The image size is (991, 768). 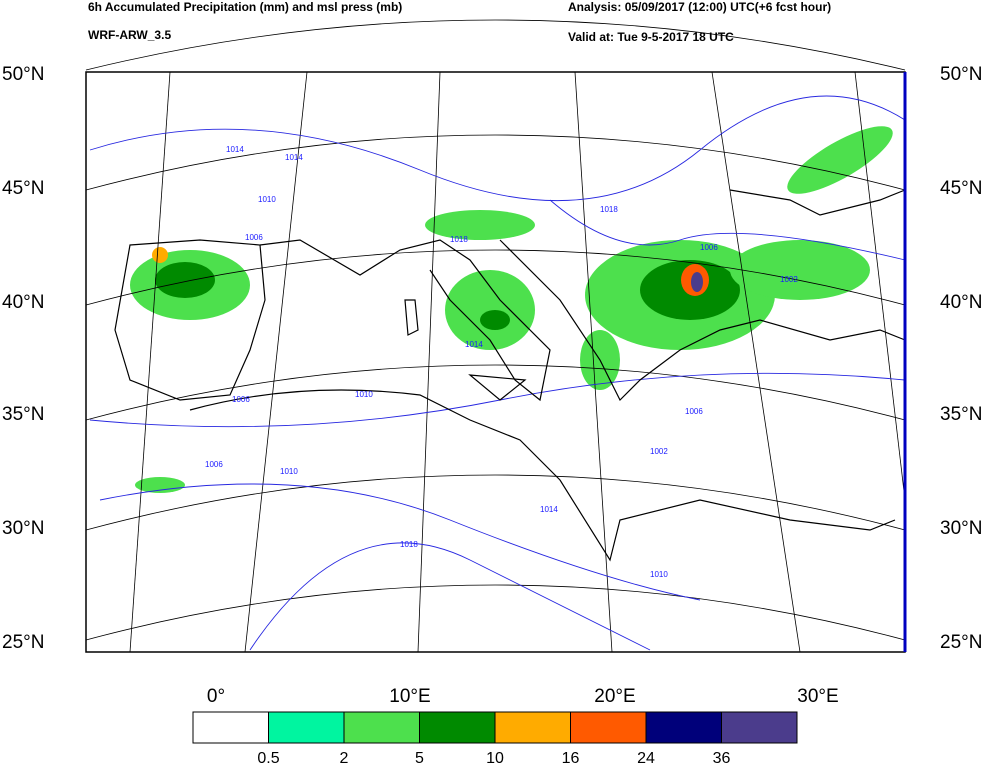 I want to click on bound-label: 5, so click(x=419, y=758).